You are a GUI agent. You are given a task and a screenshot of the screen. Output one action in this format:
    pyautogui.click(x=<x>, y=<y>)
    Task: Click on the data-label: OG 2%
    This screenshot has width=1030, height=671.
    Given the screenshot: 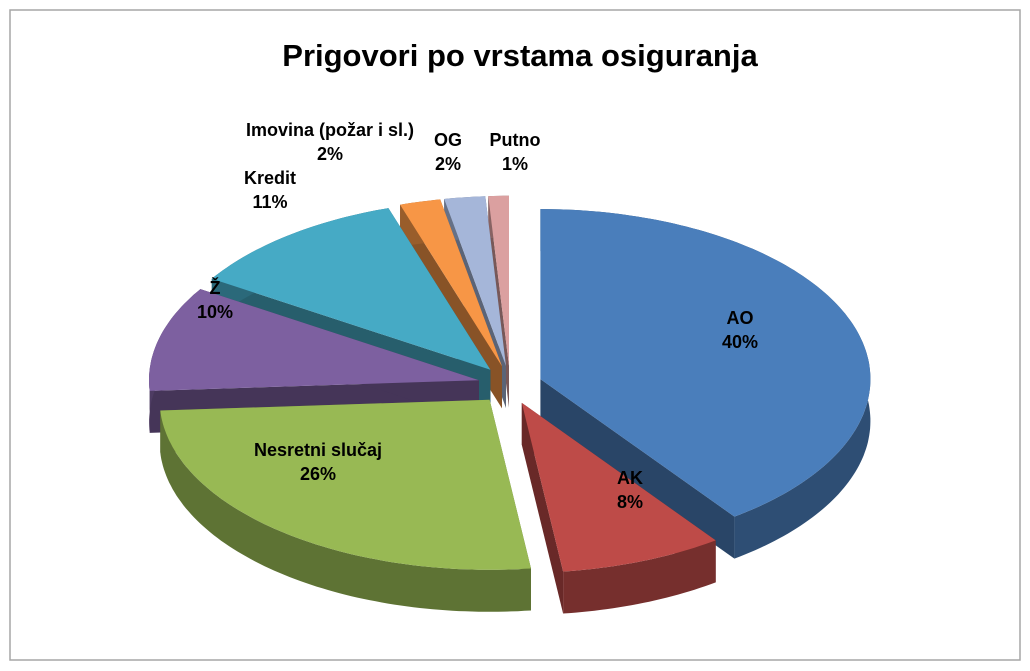 What is the action you would take?
    pyautogui.click(x=448, y=152)
    